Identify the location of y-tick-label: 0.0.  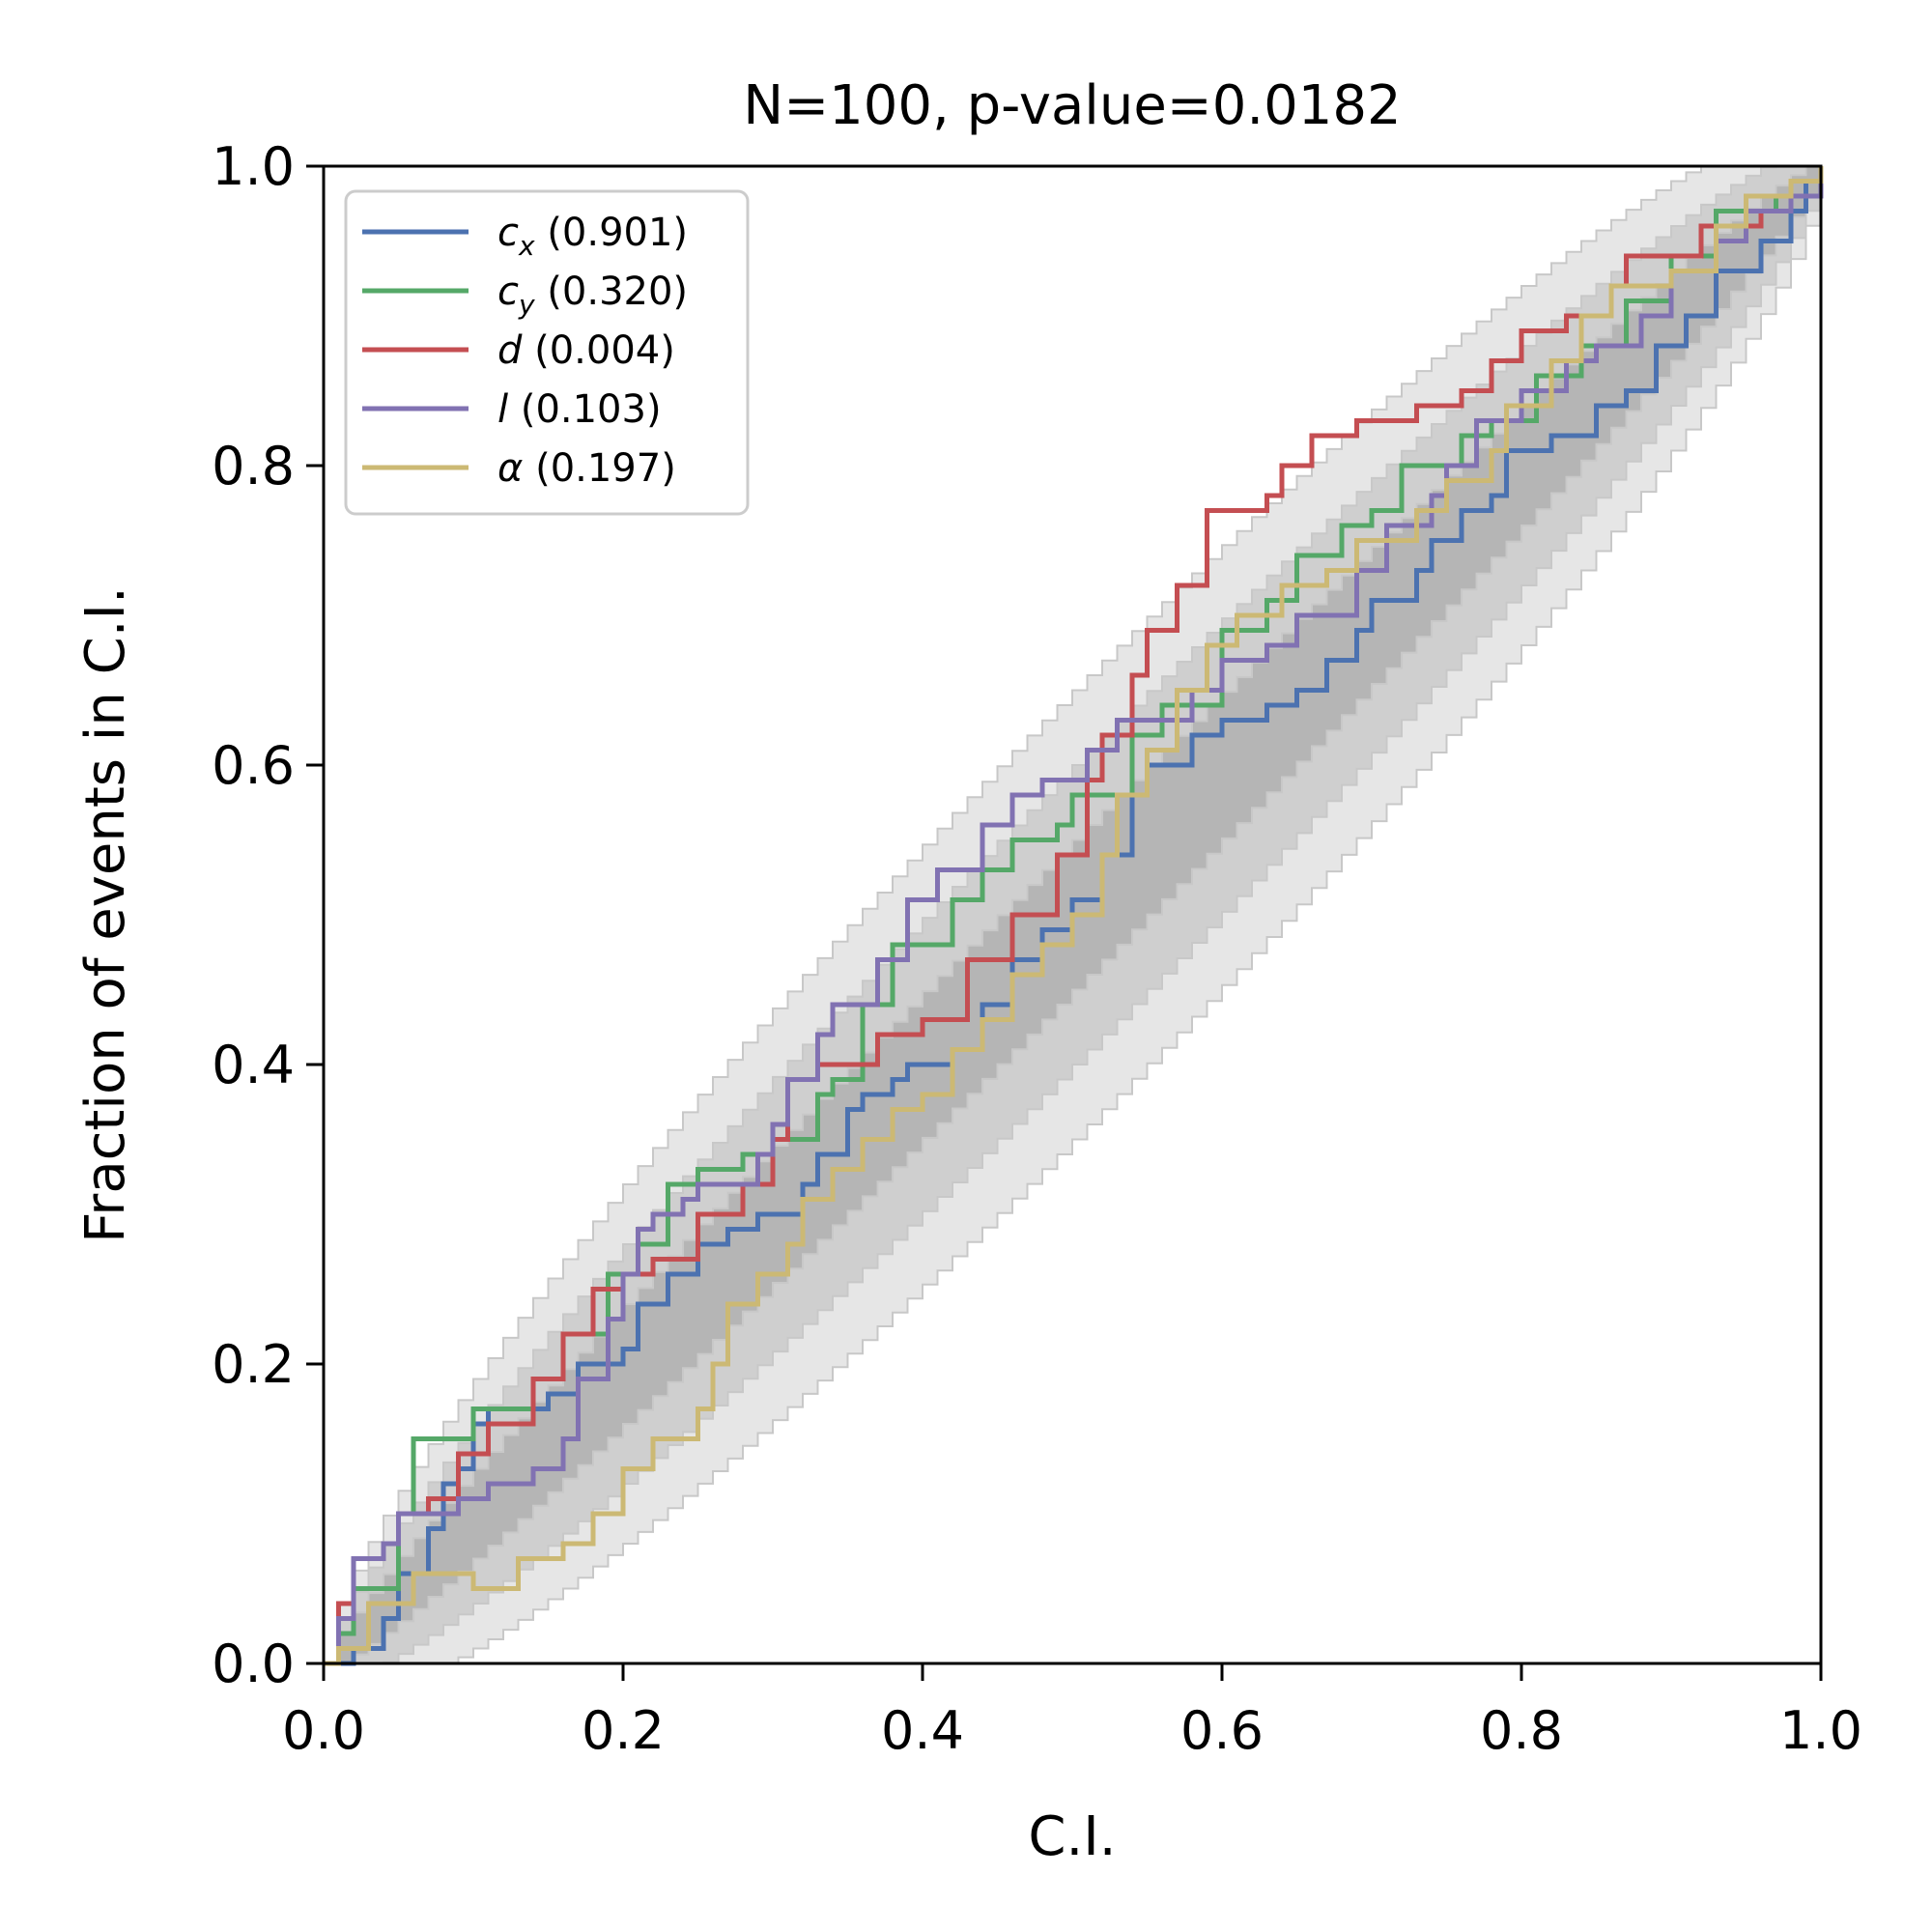
(253, 1664).